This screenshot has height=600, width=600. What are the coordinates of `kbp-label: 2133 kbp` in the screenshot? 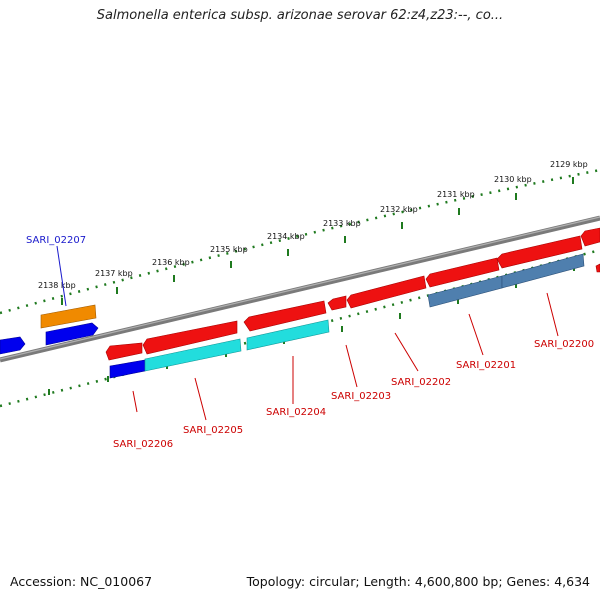 It's located at (342, 223).